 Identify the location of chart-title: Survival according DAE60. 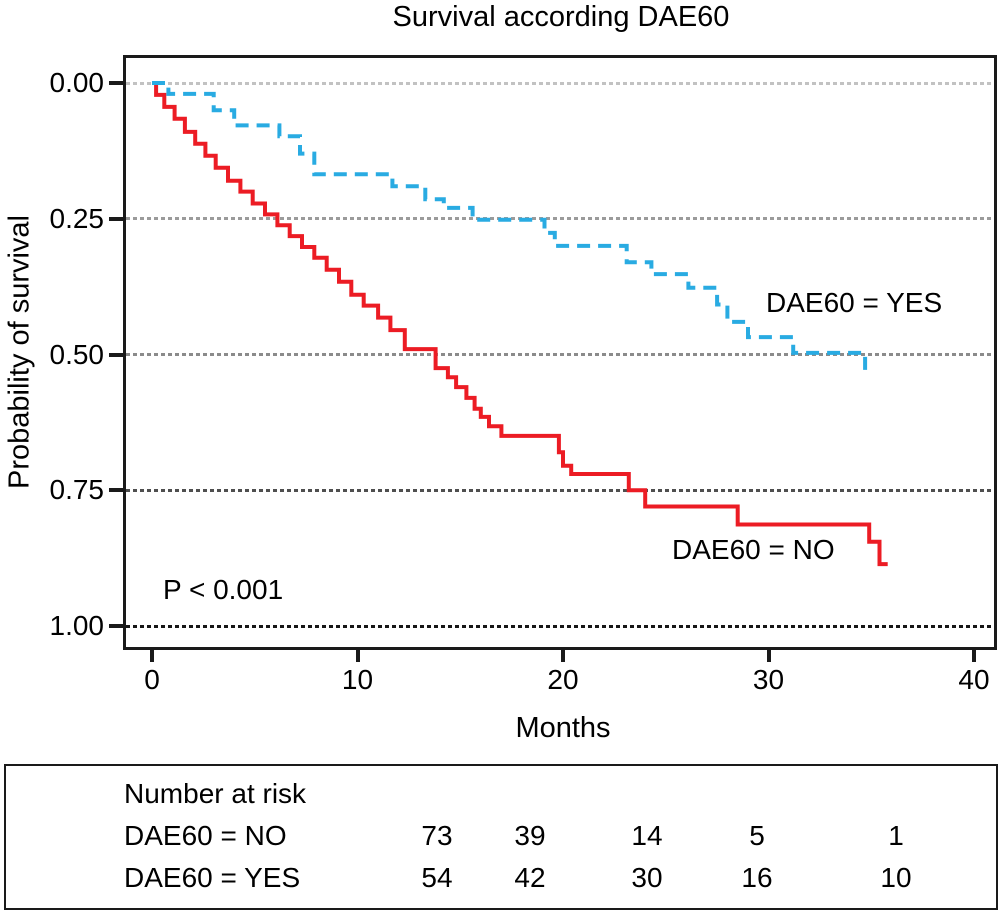
(561, 17).